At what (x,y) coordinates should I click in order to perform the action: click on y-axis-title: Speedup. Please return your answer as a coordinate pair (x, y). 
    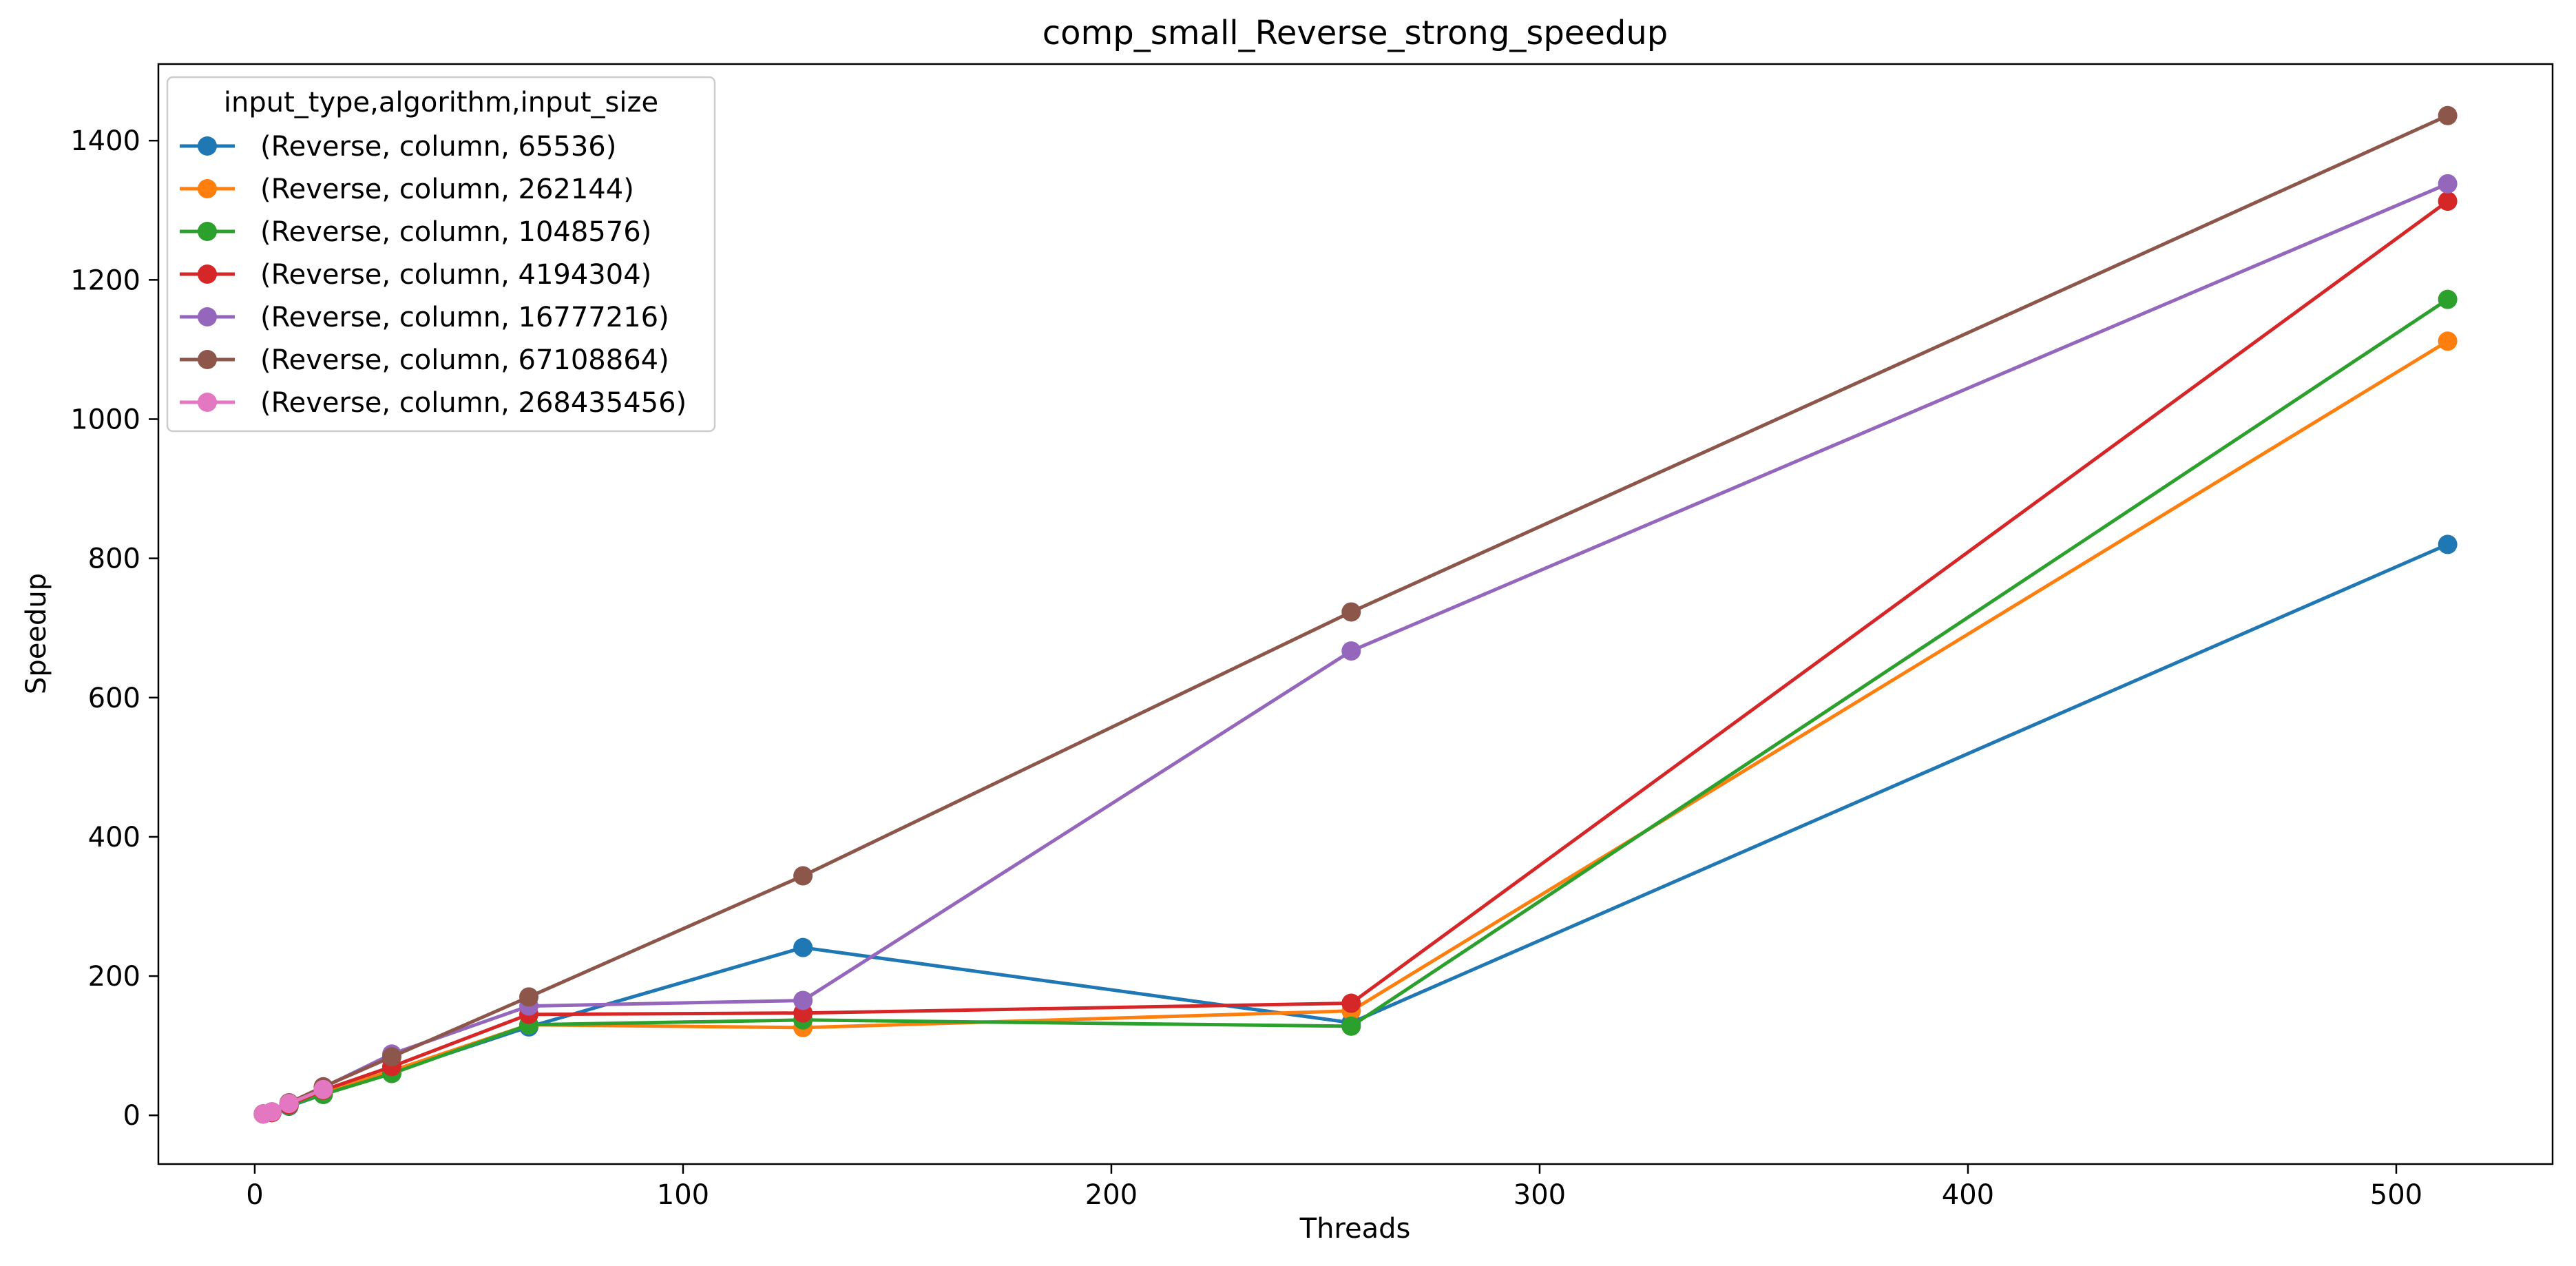
    Looking at the image, I should click on (36, 633).